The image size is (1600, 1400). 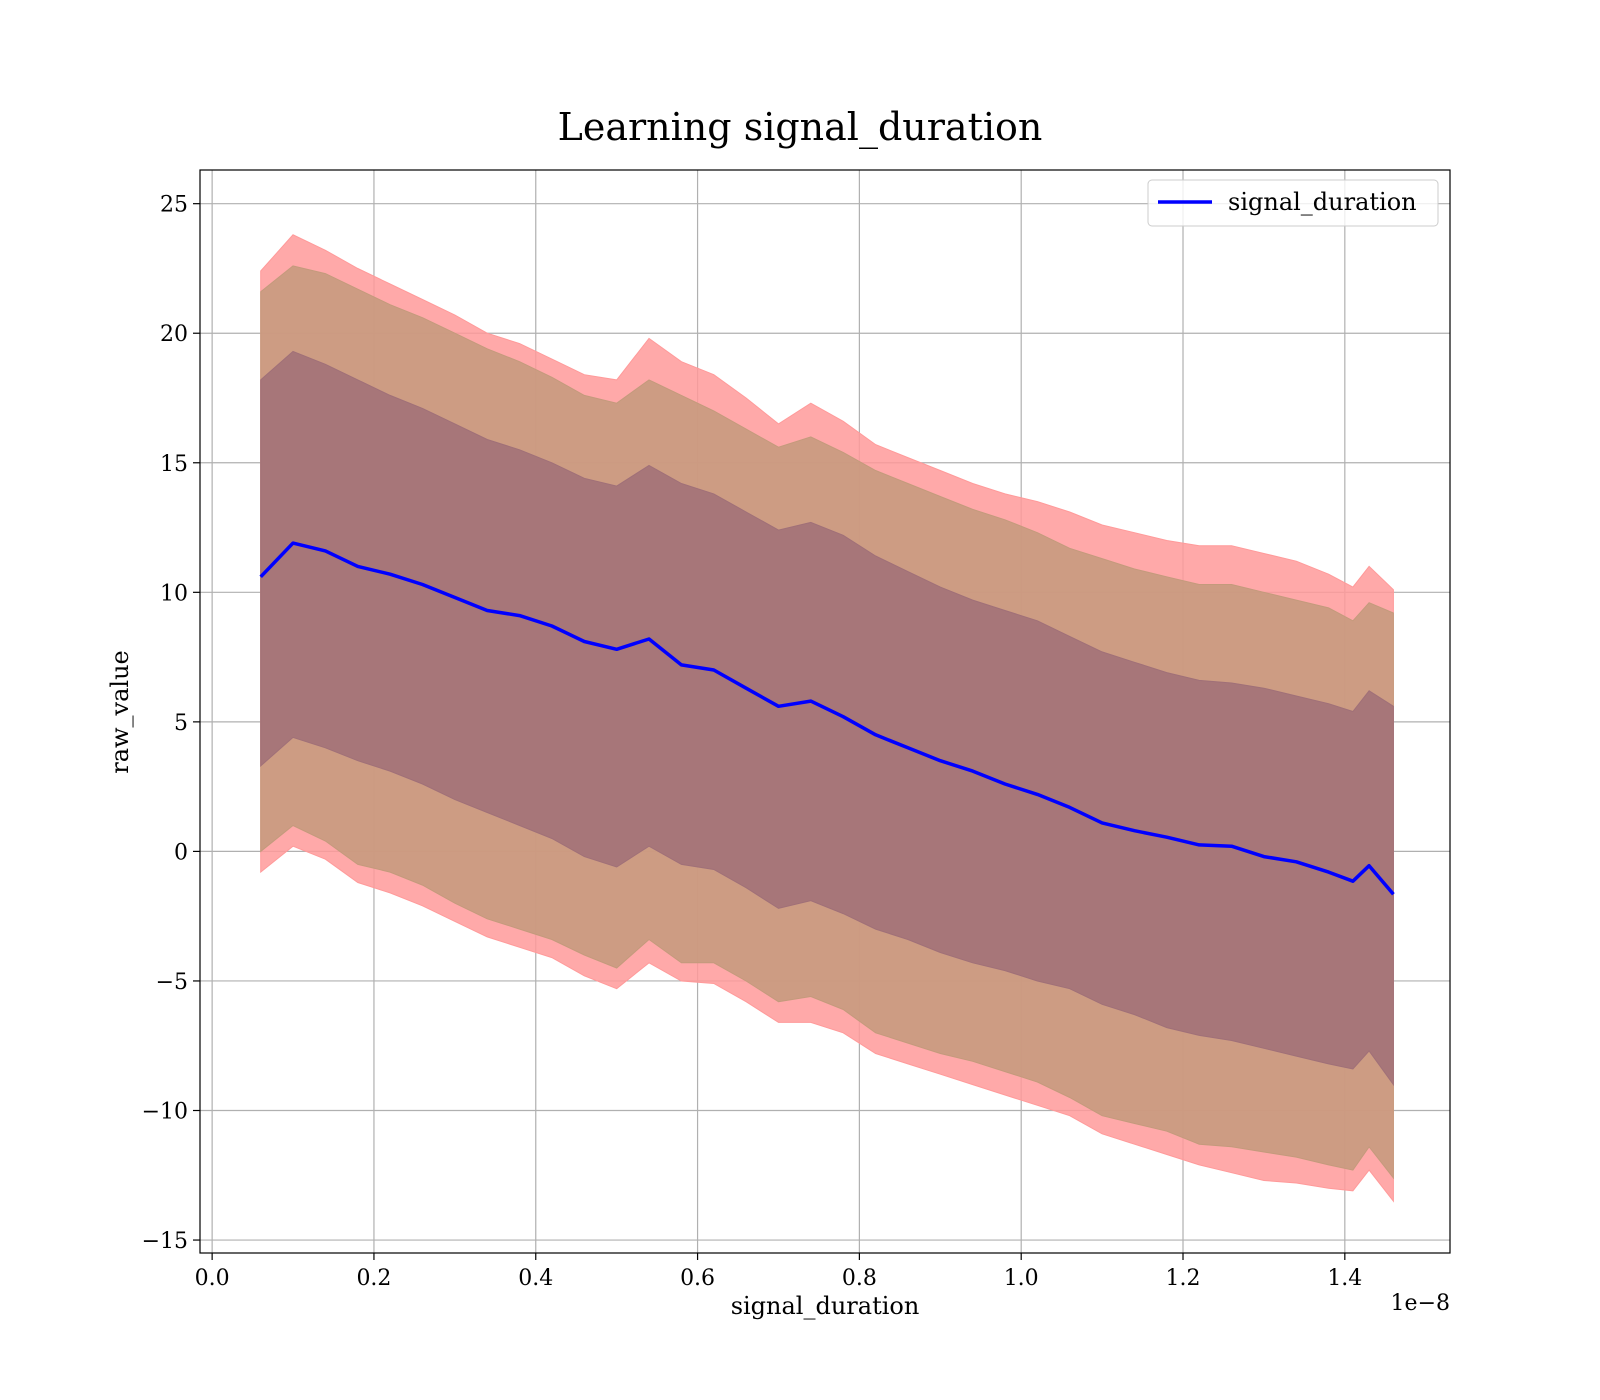 I want to click on x-tick-label: 0.2, so click(x=373, y=1278).